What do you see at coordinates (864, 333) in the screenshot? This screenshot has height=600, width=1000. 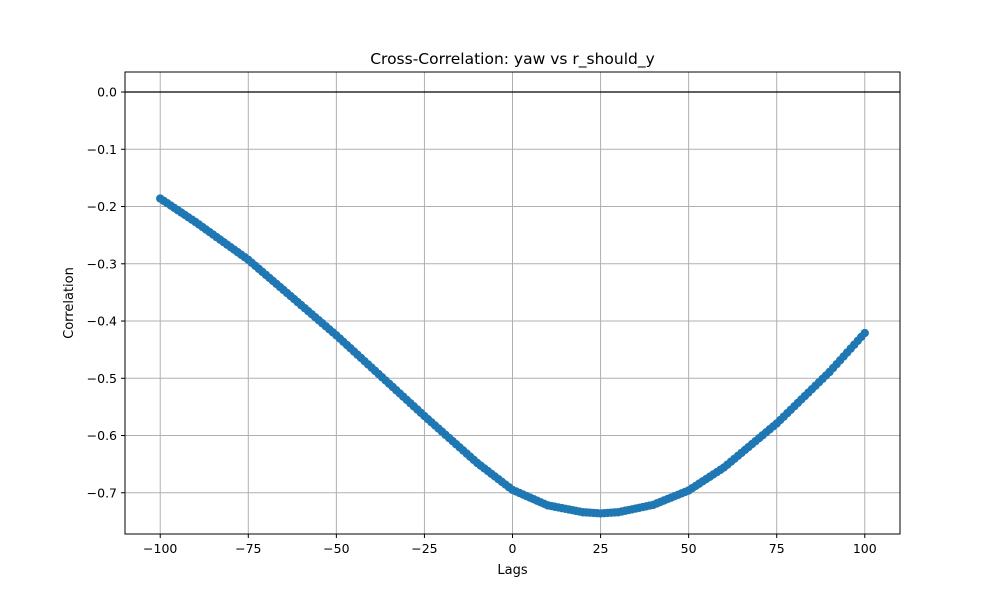 I see `data-point` at bounding box center [864, 333].